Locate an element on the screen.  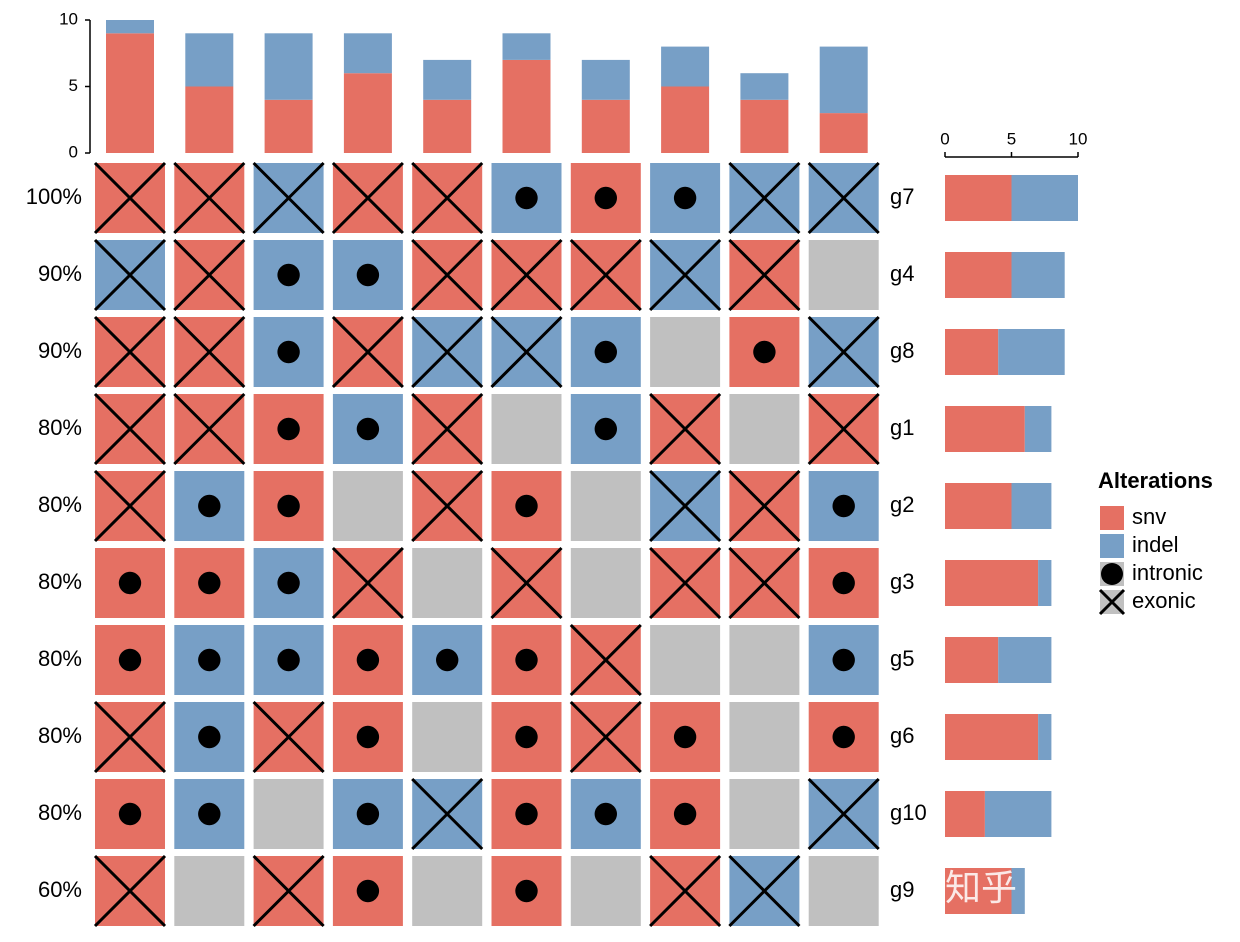
legend-label: snv is located at coordinates (1149, 516).